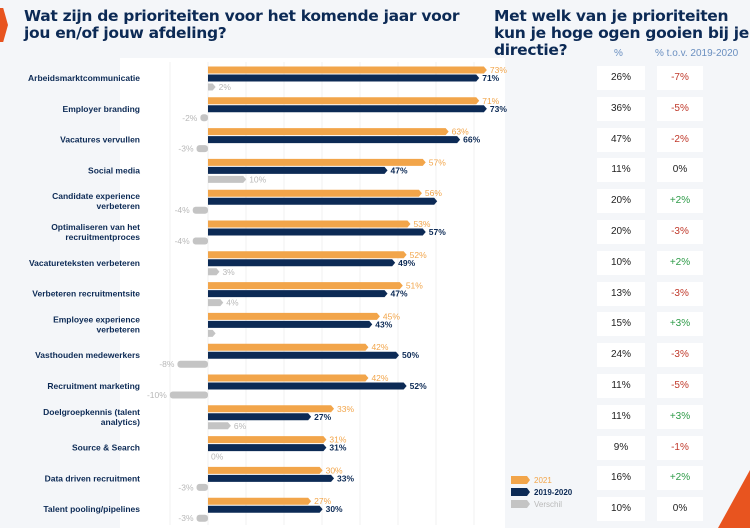  What do you see at coordinates (697, 53) in the screenshot?
I see `change-column-header: % t.o.v. 2019-2020` at bounding box center [697, 53].